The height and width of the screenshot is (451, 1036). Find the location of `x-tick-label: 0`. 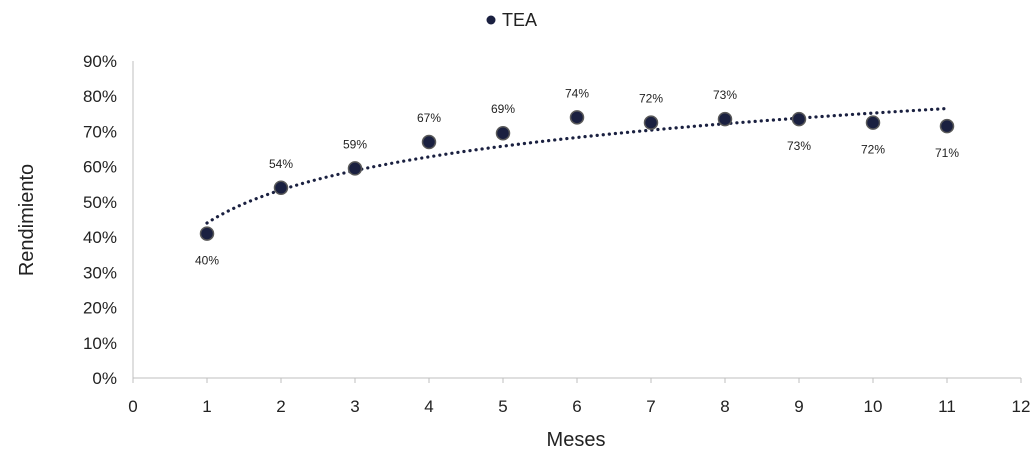

x-tick-label: 0 is located at coordinates (132, 406).